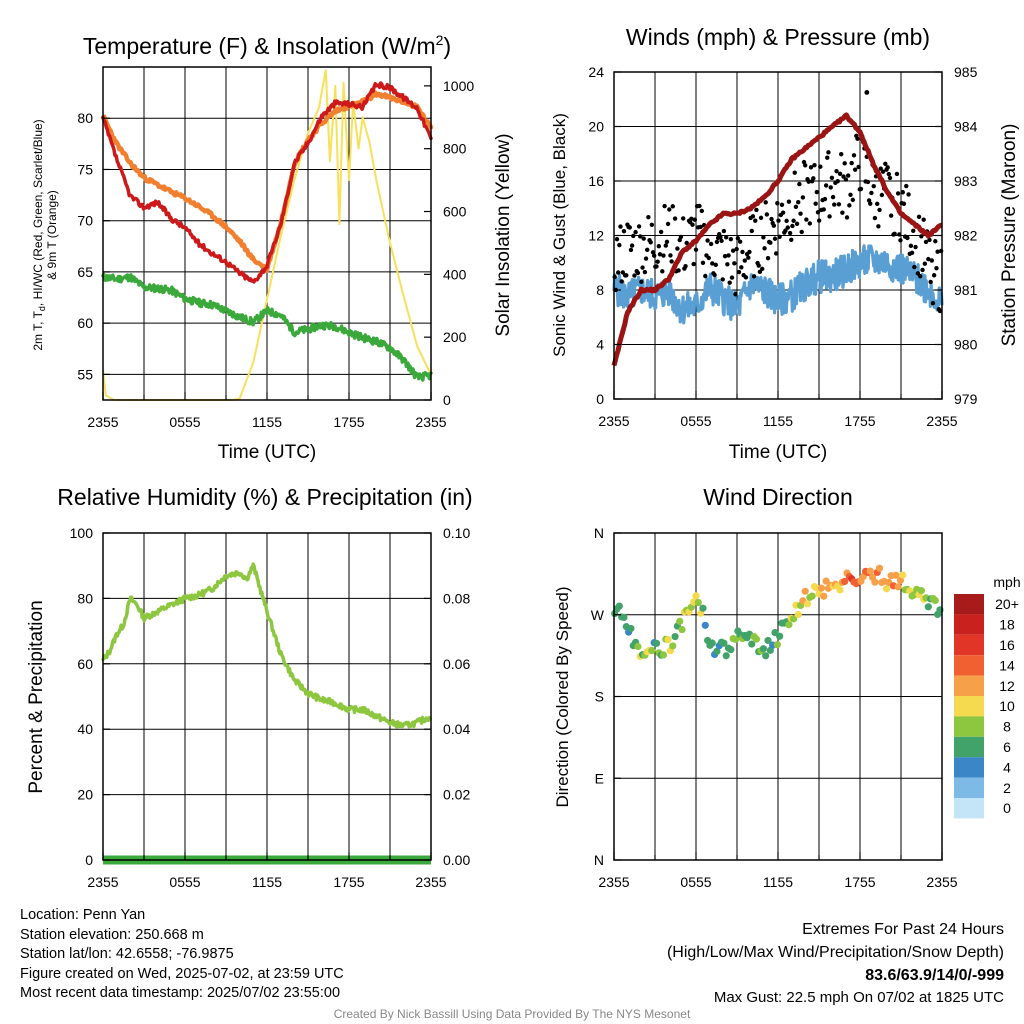  Describe the element at coordinates (267, 422) in the screenshot. I see `x-tick-label: 1155` at that location.